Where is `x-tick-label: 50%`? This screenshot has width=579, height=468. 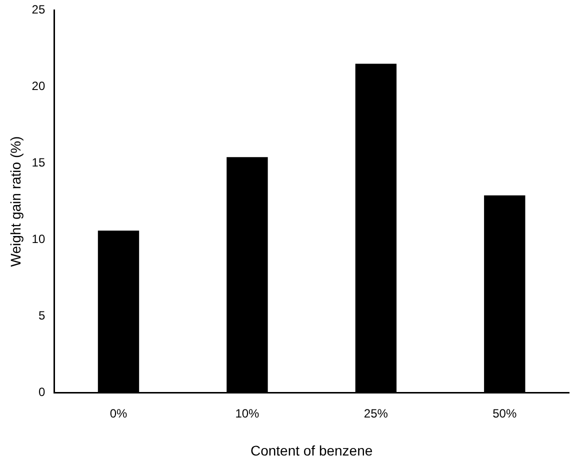
x-tick-label: 50% is located at coordinates (504, 413).